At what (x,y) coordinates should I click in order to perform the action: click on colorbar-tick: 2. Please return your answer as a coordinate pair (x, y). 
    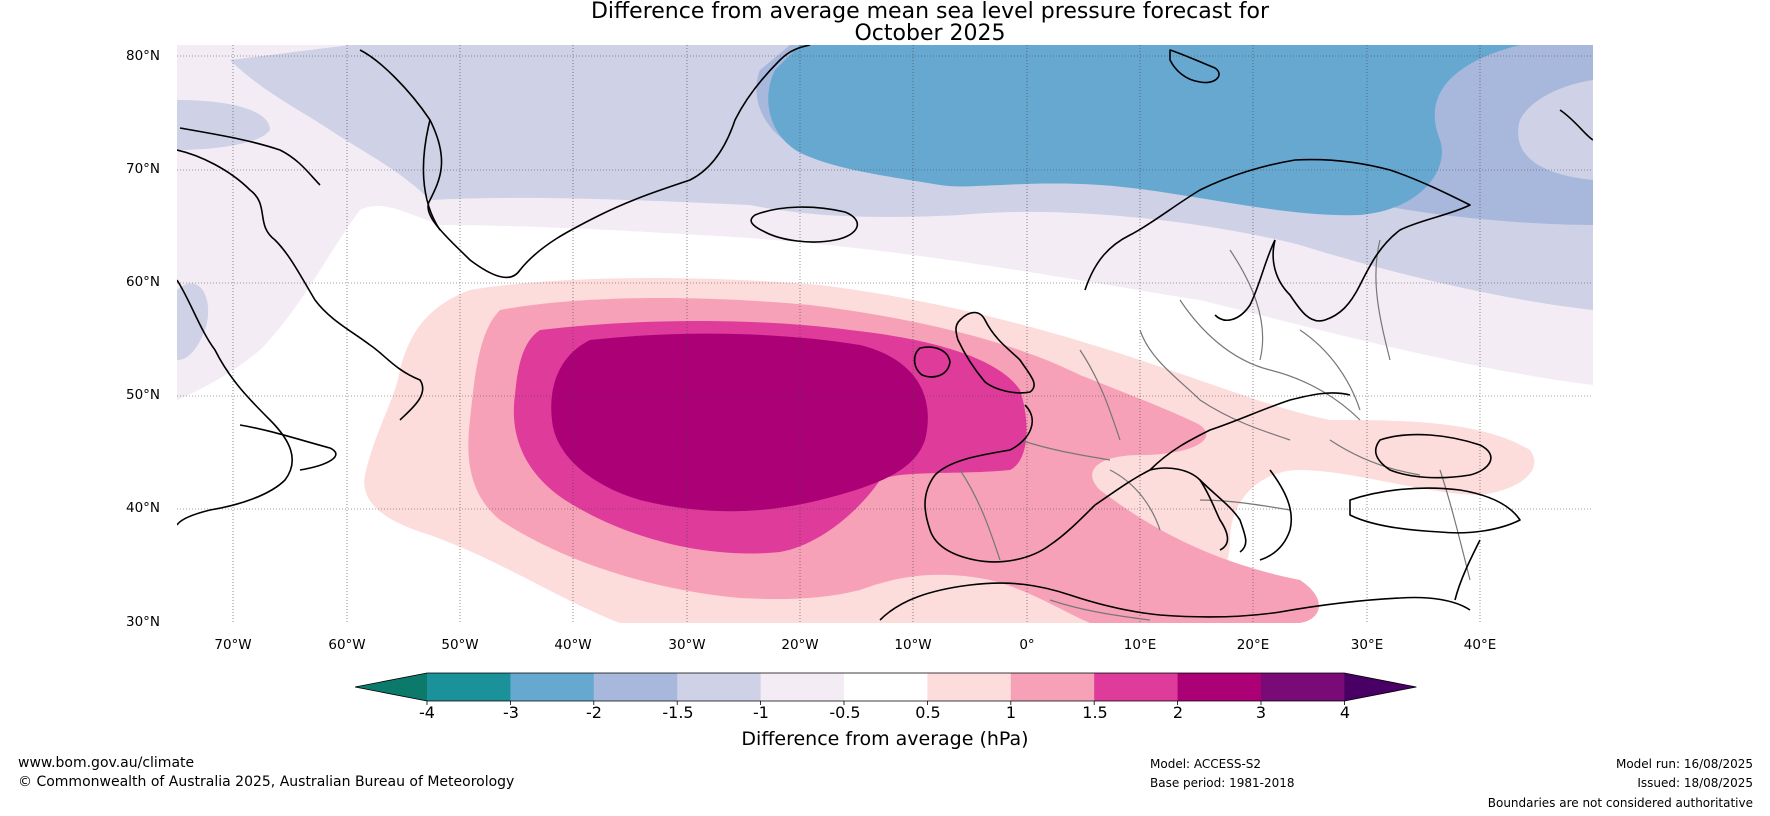
    Looking at the image, I should click on (1178, 712).